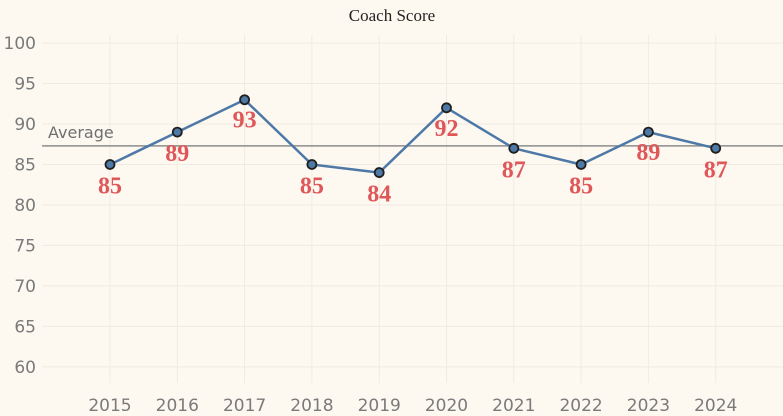 The image size is (783, 416). What do you see at coordinates (25, 287) in the screenshot?
I see `y-tick-label: 70` at bounding box center [25, 287].